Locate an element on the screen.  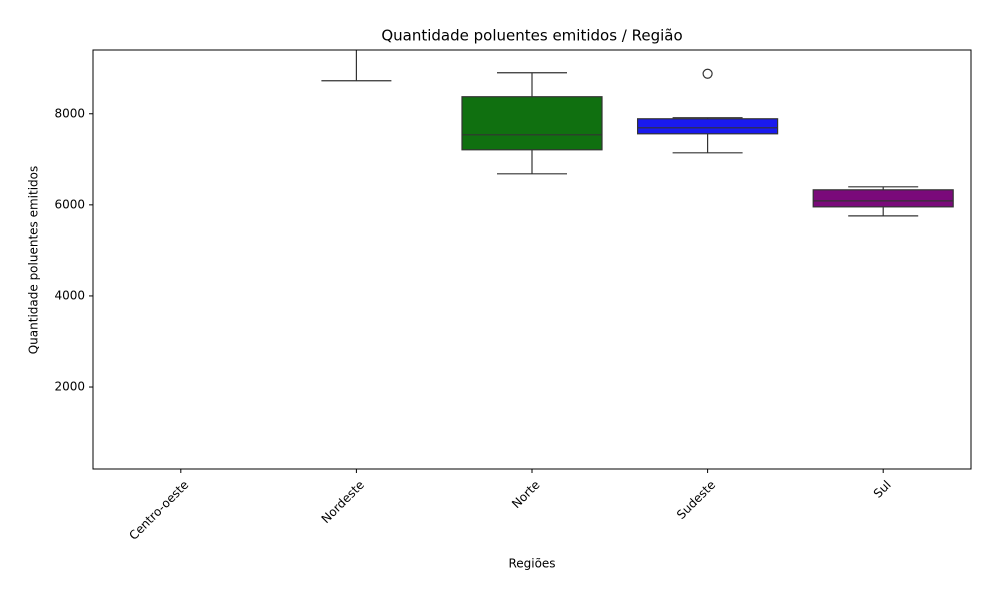
chart-title: Quantidade poluentes emitidos / Região is located at coordinates (531, 36).